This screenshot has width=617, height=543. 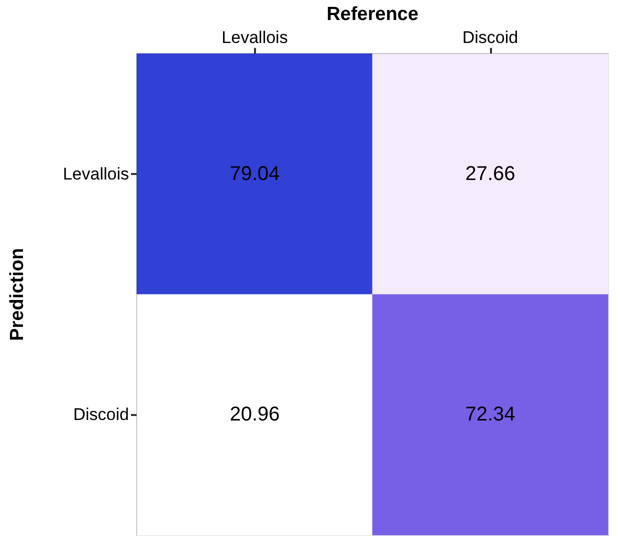 I want to click on x-axis-title: Reference, so click(x=372, y=14).